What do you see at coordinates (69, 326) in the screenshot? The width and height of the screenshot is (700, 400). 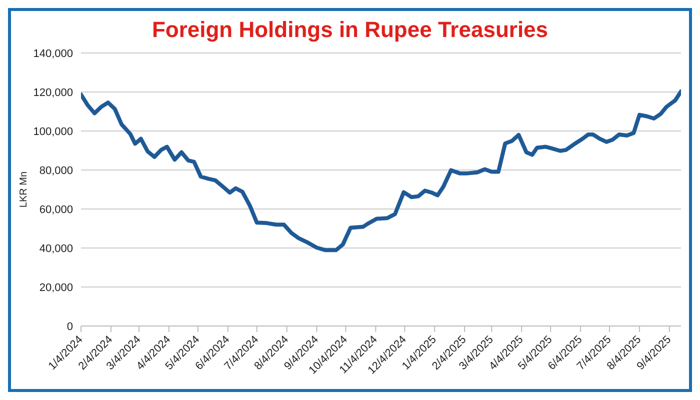 I see `y-tick-label: 0` at bounding box center [69, 326].